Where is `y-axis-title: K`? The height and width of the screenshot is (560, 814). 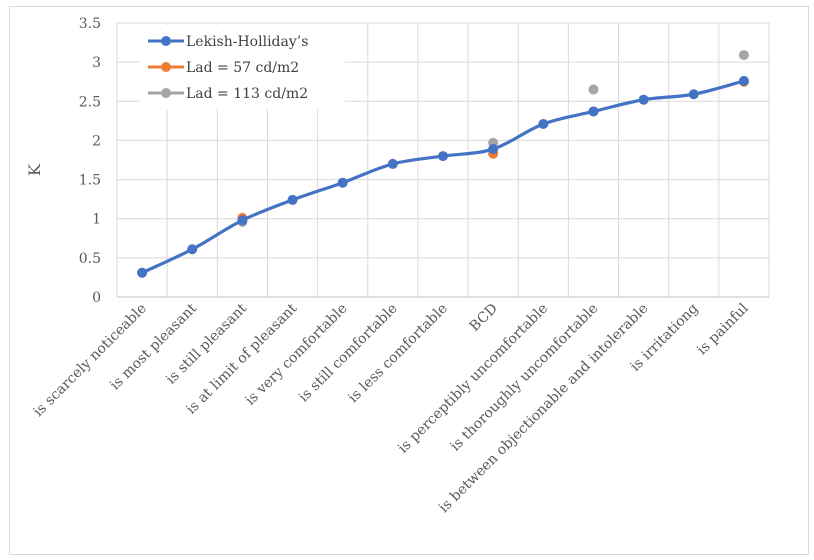
y-axis-title: K is located at coordinates (34, 169).